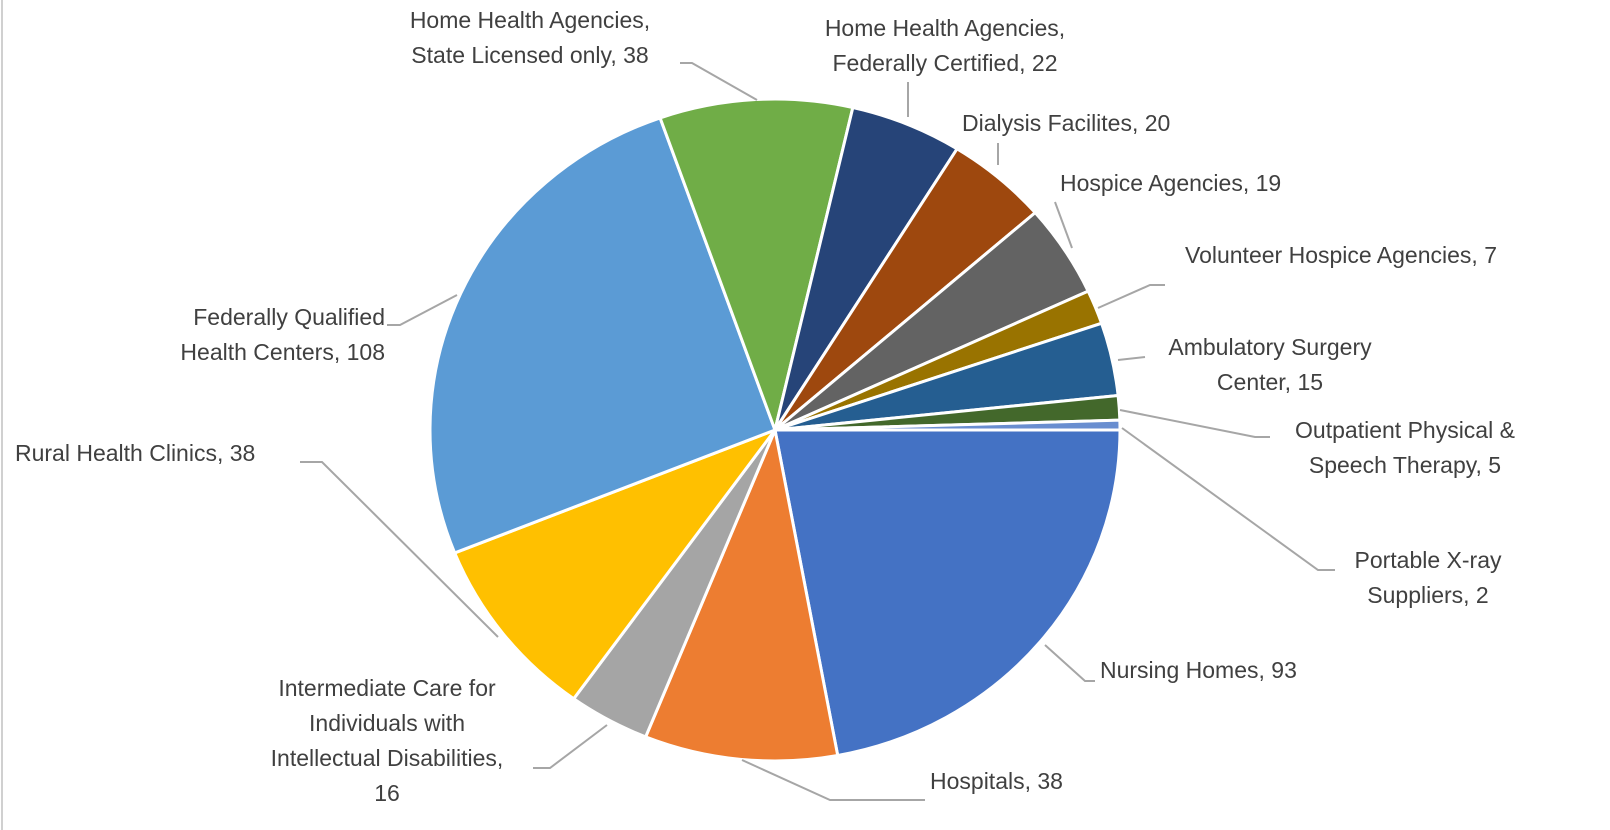 This screenshot has width=1610, height=830. Describe the element at coordinates (1066, 123) in the screenshot. I see `data-label: Dialysis Facilites, 20` at that location.